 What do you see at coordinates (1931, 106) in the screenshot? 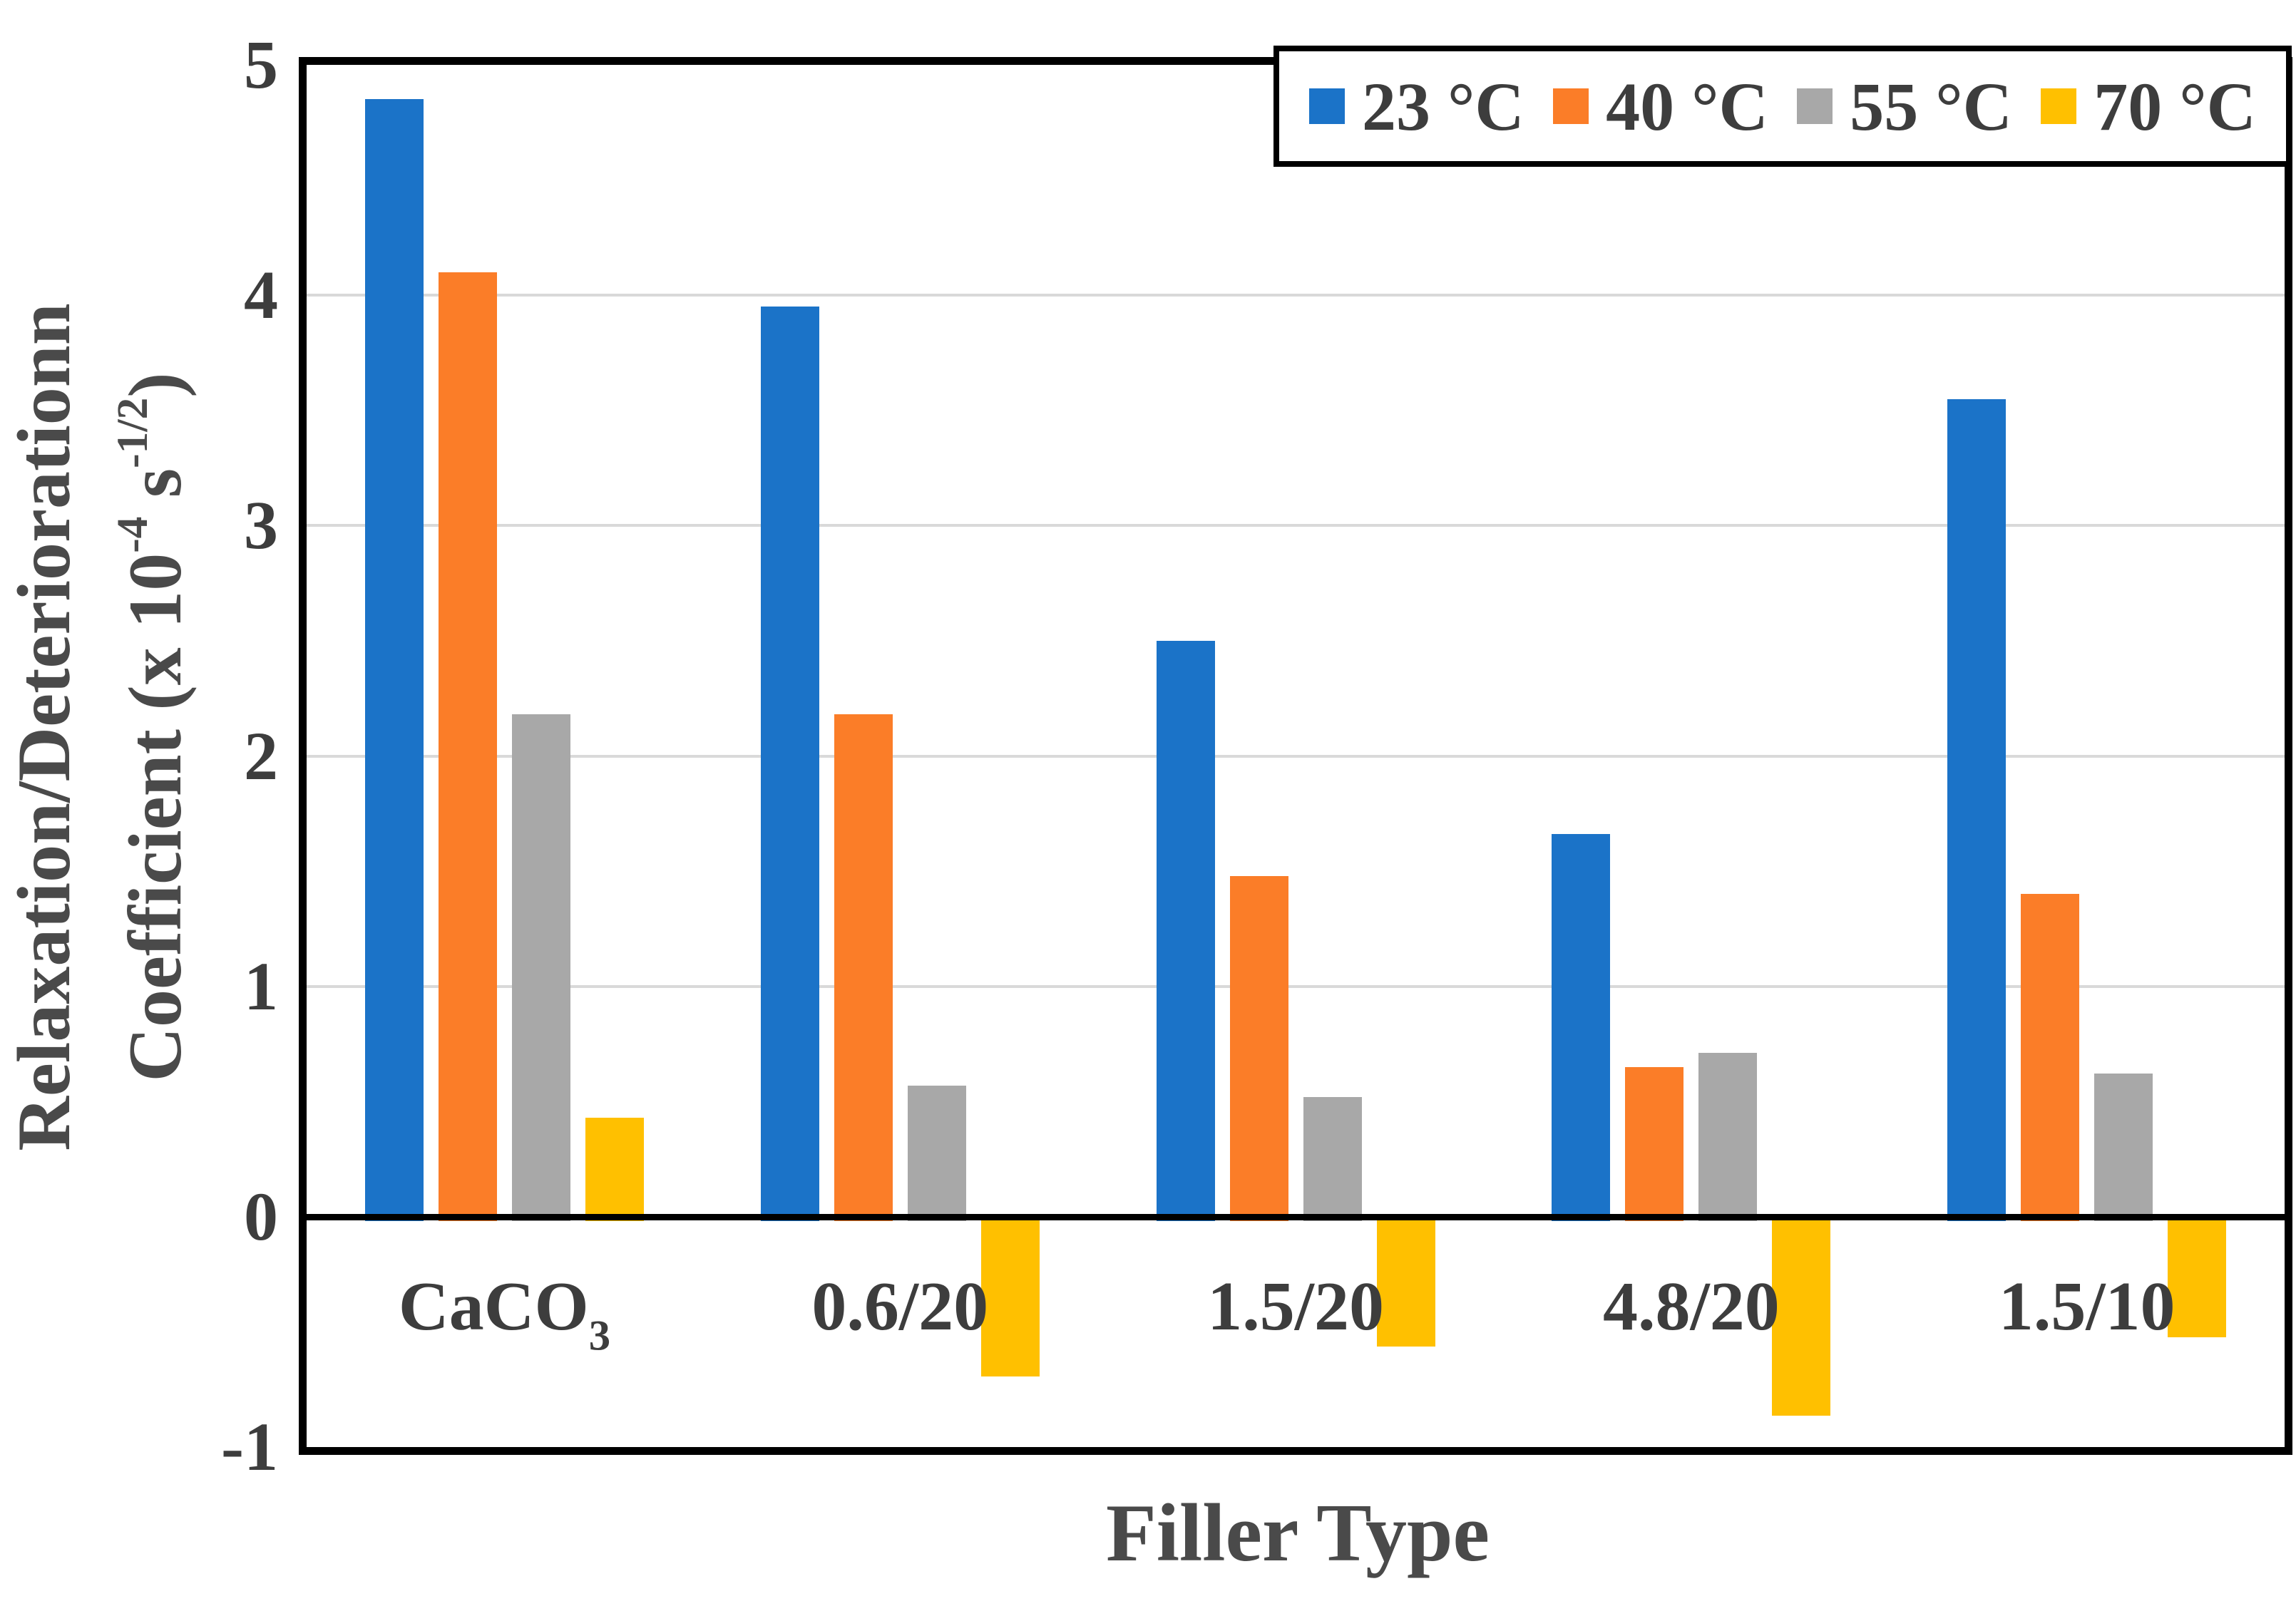
I see `legend-label: 55 °C` at bounding box center [1931, 106].